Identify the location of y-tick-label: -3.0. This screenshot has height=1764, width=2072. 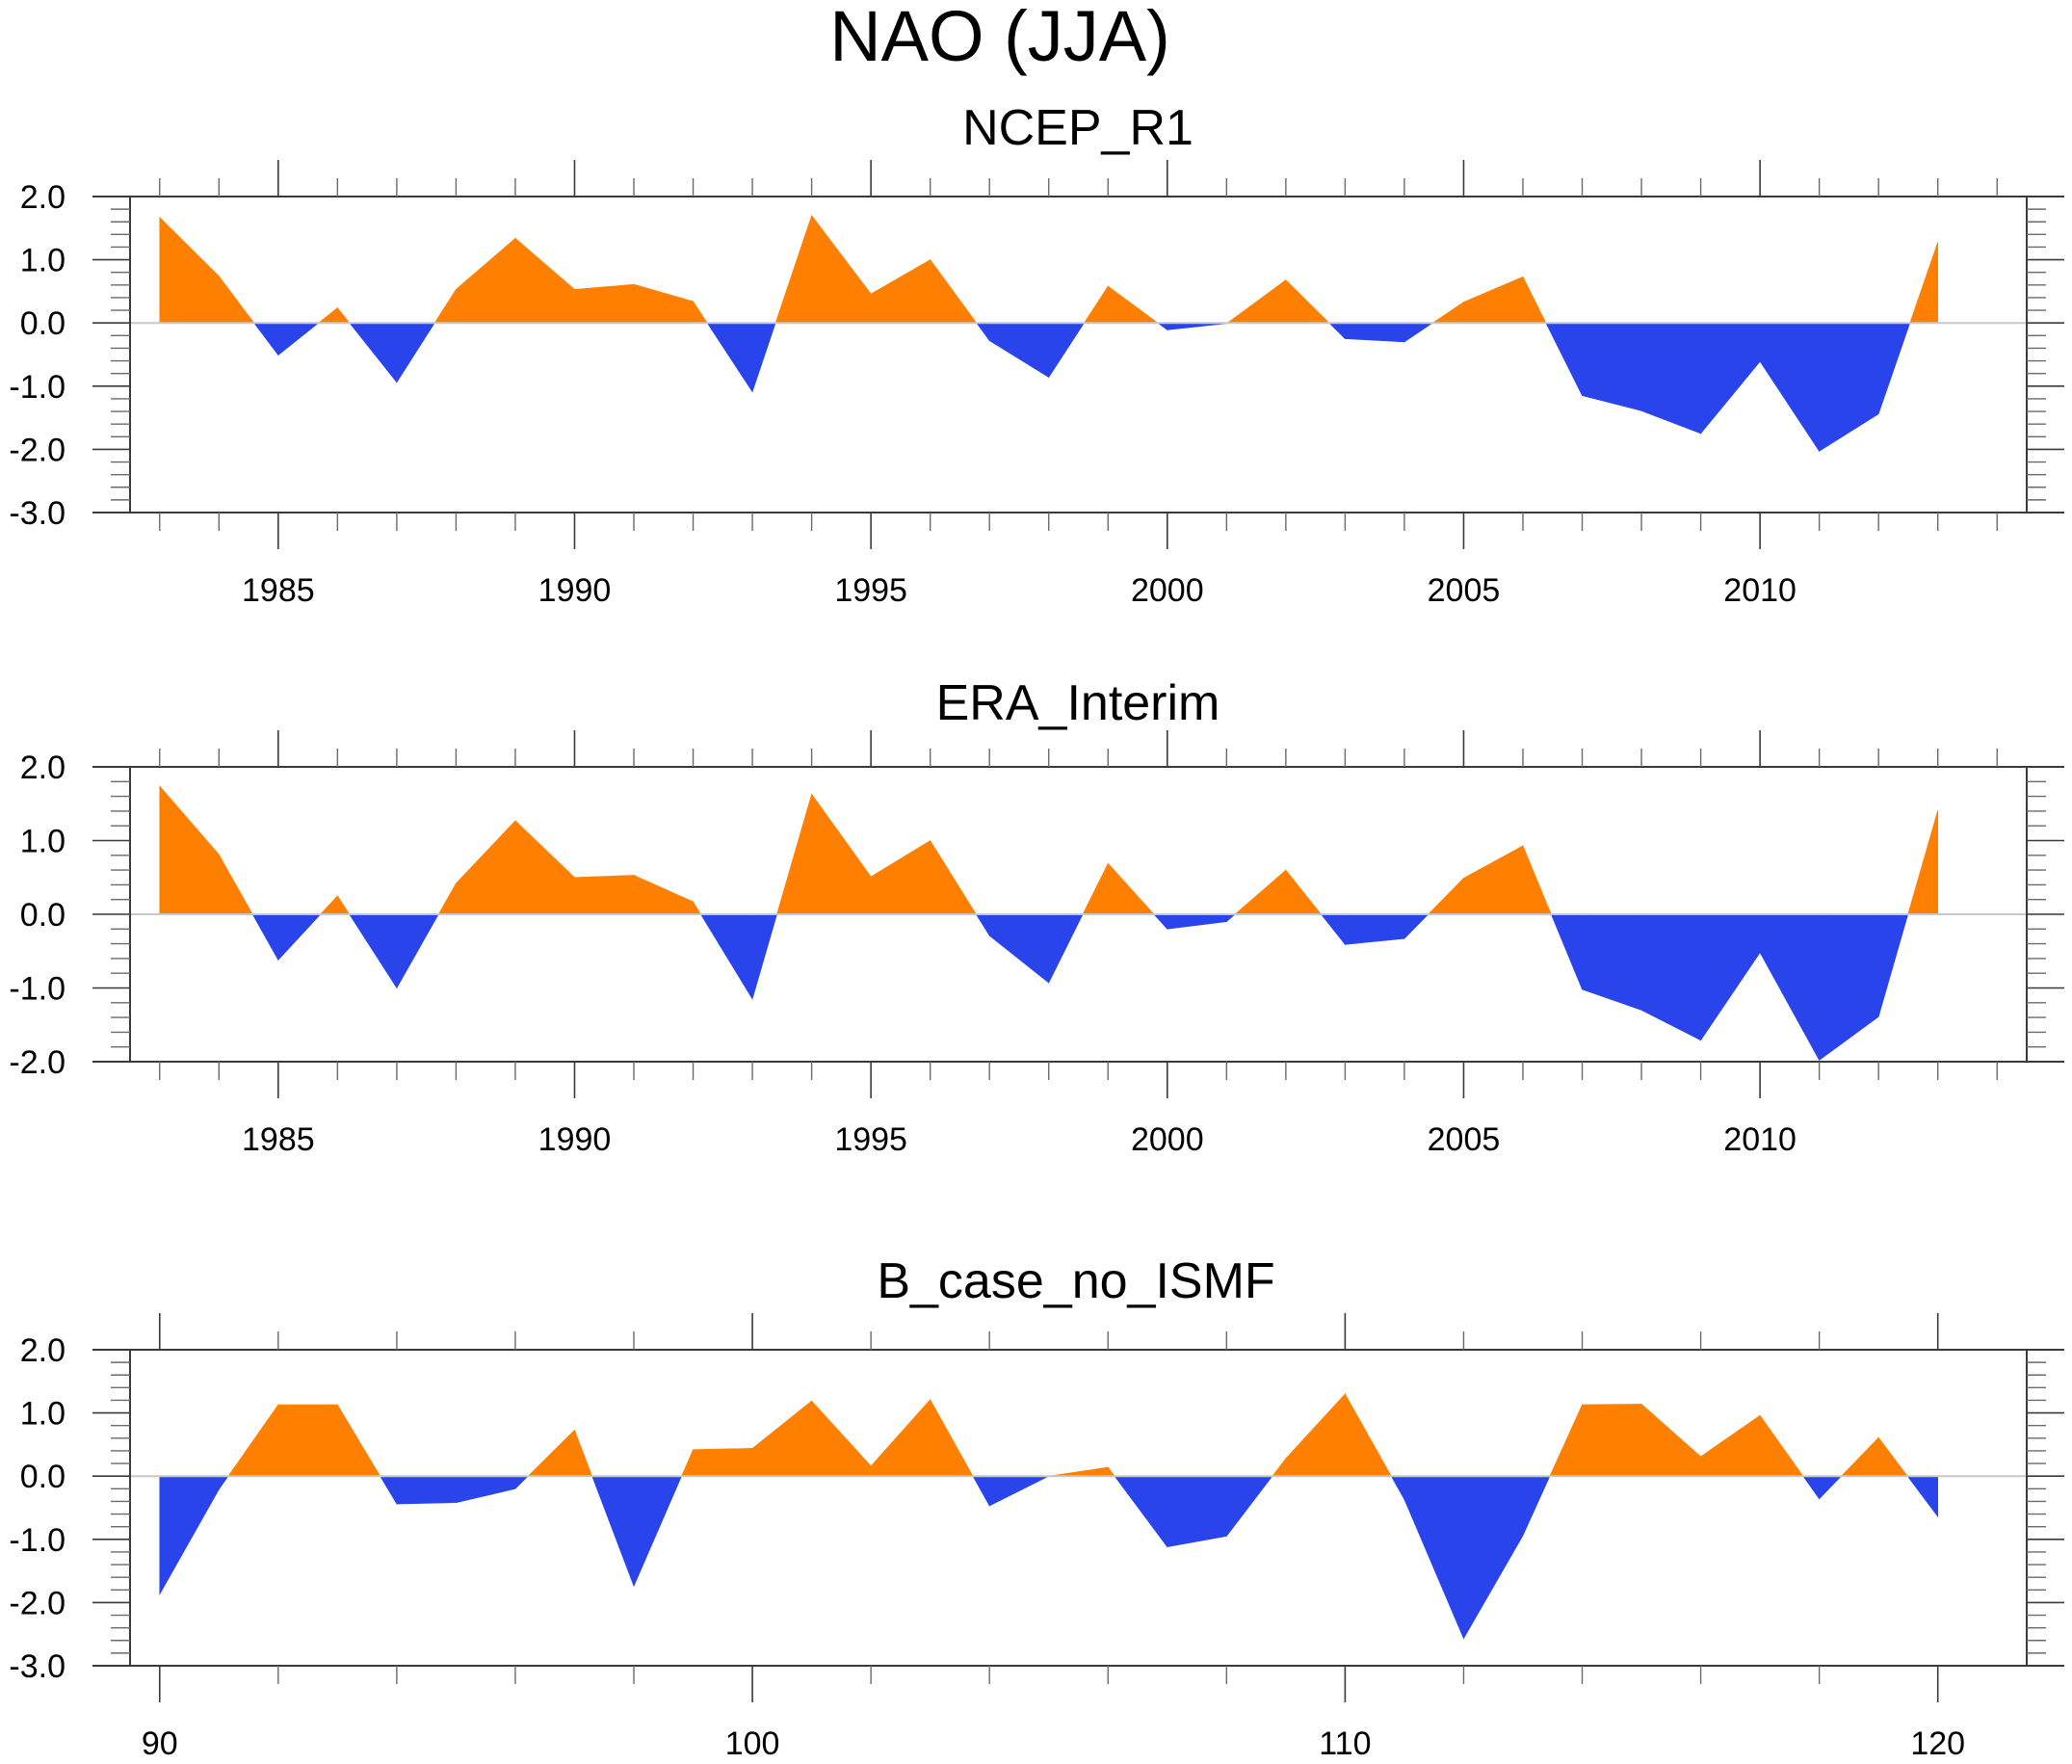
(38, 513).